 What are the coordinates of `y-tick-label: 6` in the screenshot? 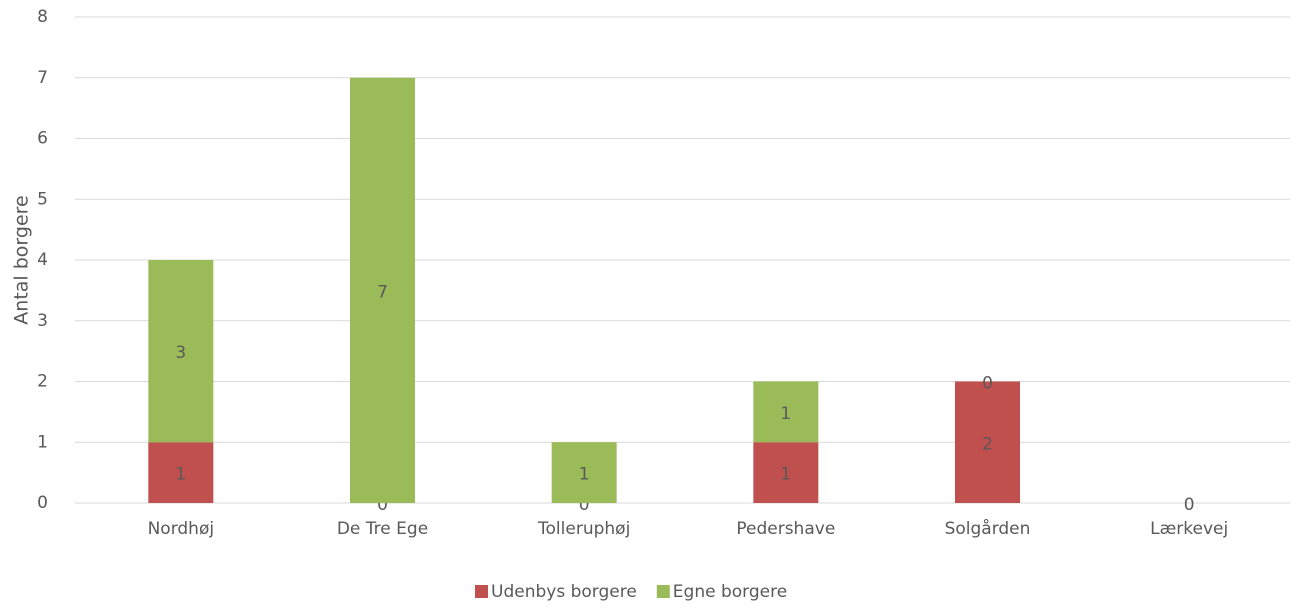 It's located at (42, 139).